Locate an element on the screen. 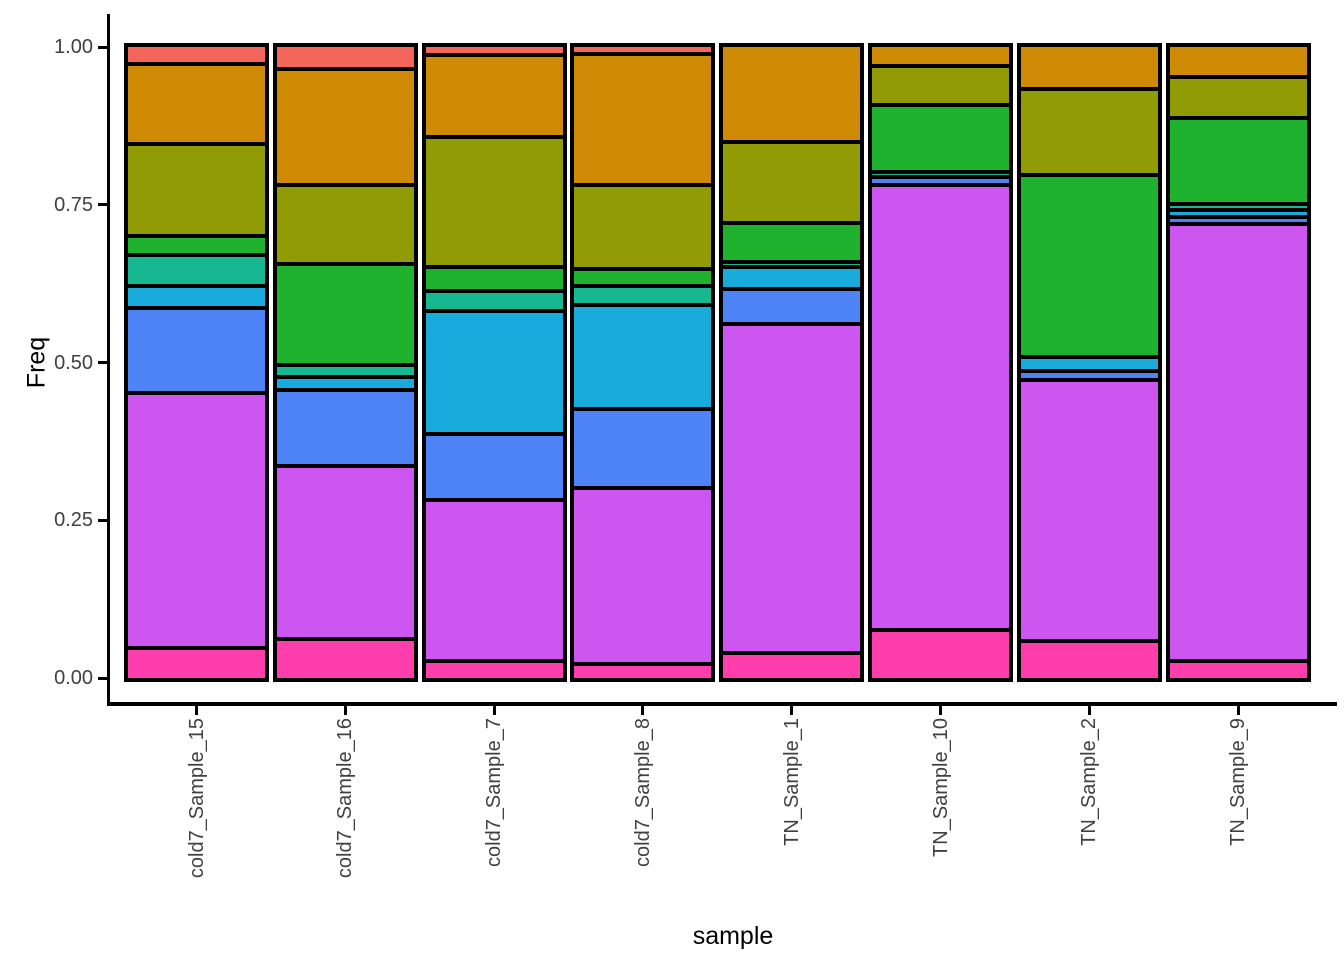  x-tick-label: TN_Sample_10 is located at coordinates (940, 787).